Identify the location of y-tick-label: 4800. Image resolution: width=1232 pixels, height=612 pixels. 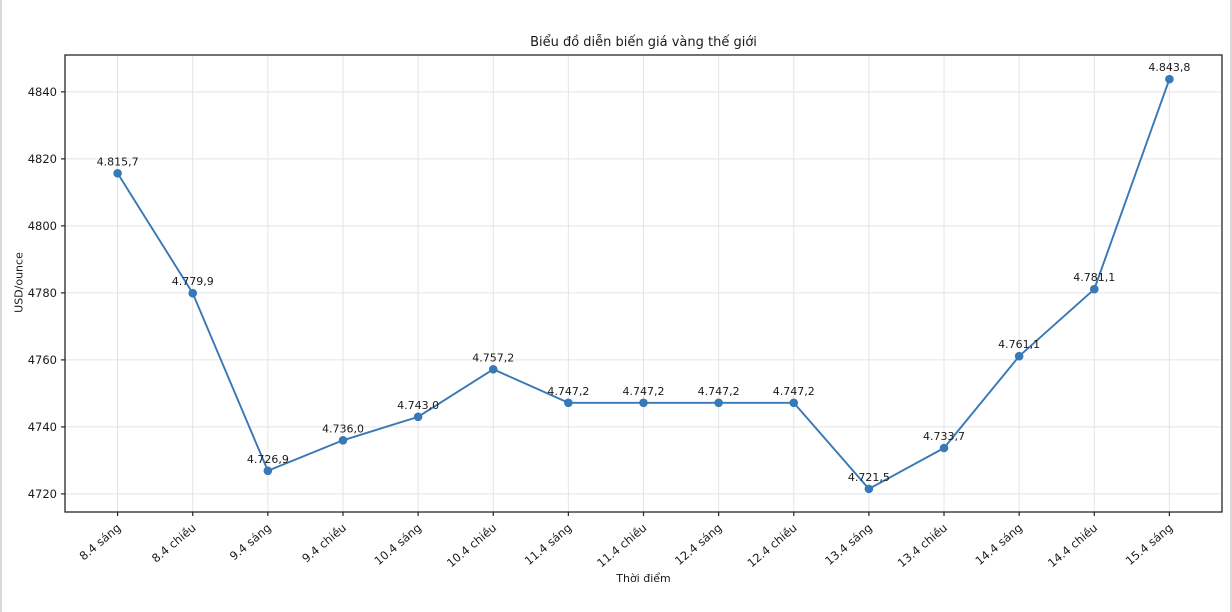
(42, 226).